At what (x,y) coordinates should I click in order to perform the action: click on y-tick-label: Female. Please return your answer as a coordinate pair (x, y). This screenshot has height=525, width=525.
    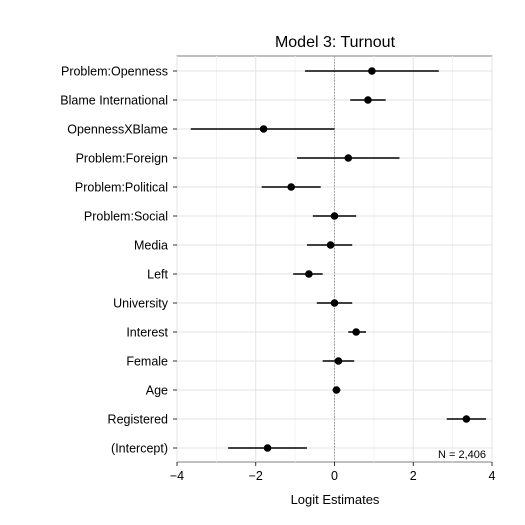
    Looking at the image, I should click on (147, 362).